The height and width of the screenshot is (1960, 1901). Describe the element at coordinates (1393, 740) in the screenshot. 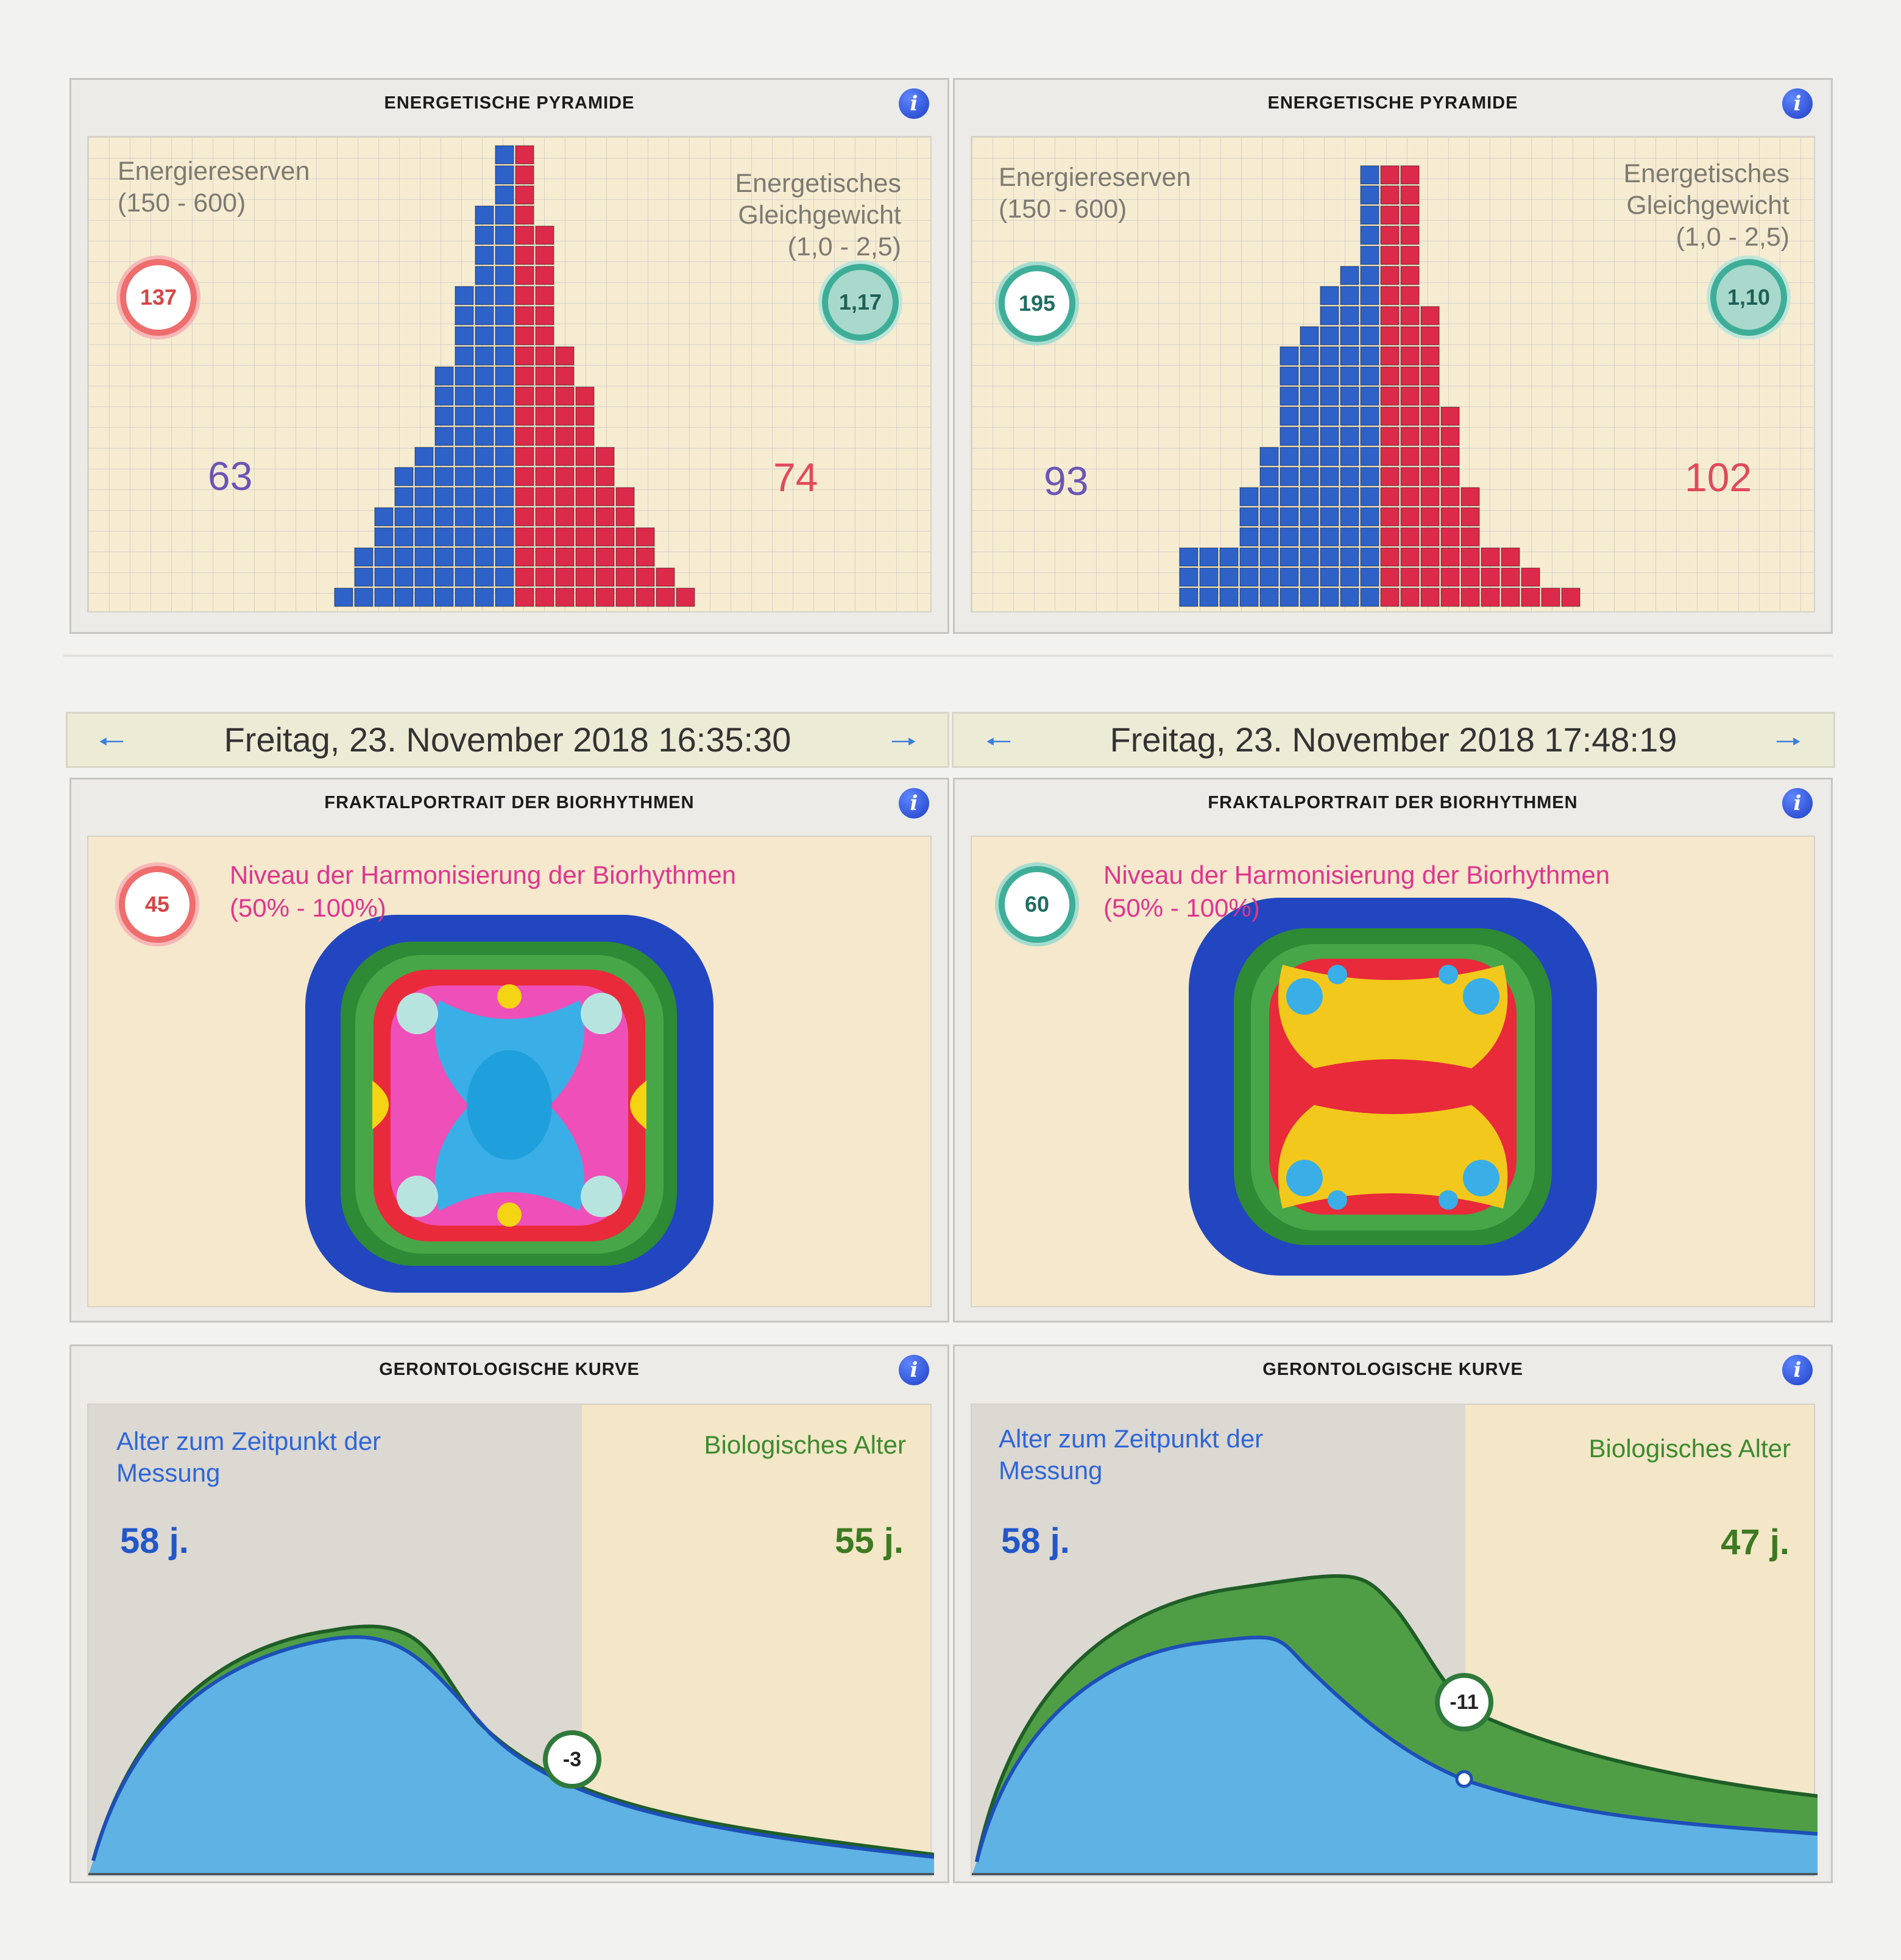

I see `date-bar-right: 🠐 Freitag, 23. November 2018 17:48:19 🠒` at that location.